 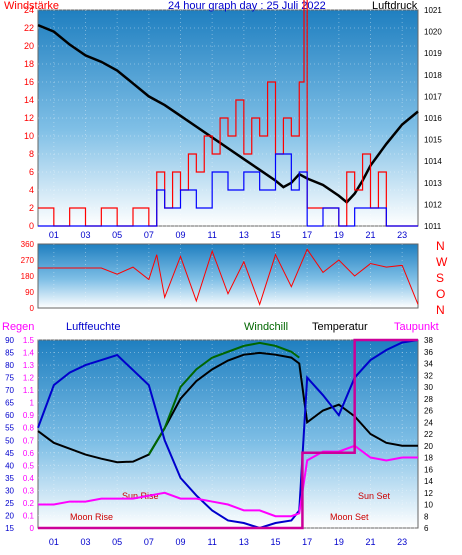 What do you see at coordinates (29, 353) in the screenshot?
I see `rain-tick: 1.4` at bounding box center [29, 353].